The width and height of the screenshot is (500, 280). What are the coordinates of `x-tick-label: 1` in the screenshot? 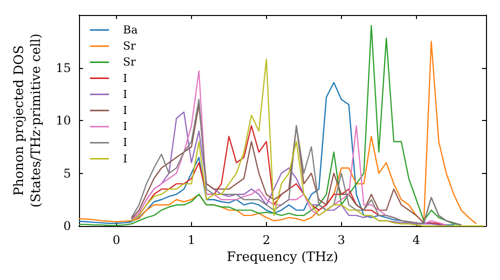 It's located at (192, 240).